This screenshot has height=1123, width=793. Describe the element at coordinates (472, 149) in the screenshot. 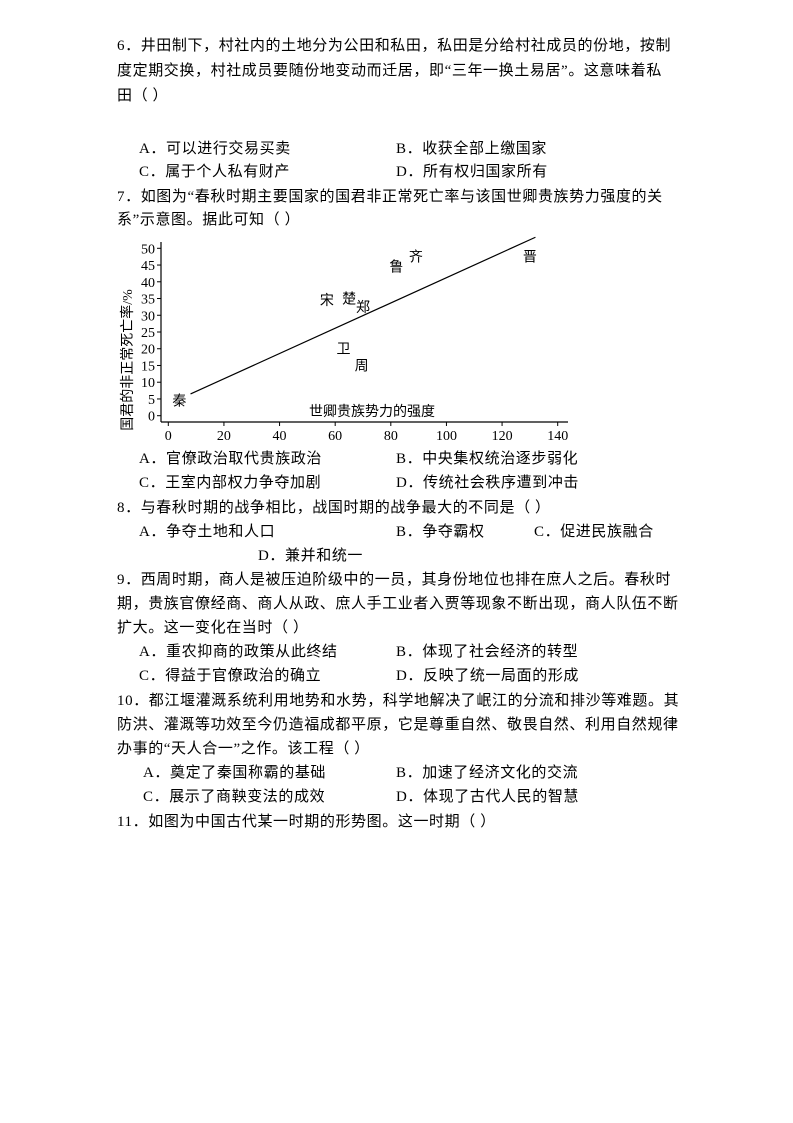

I see `q6-option-b: B．收获全部上缴国家` at that location.